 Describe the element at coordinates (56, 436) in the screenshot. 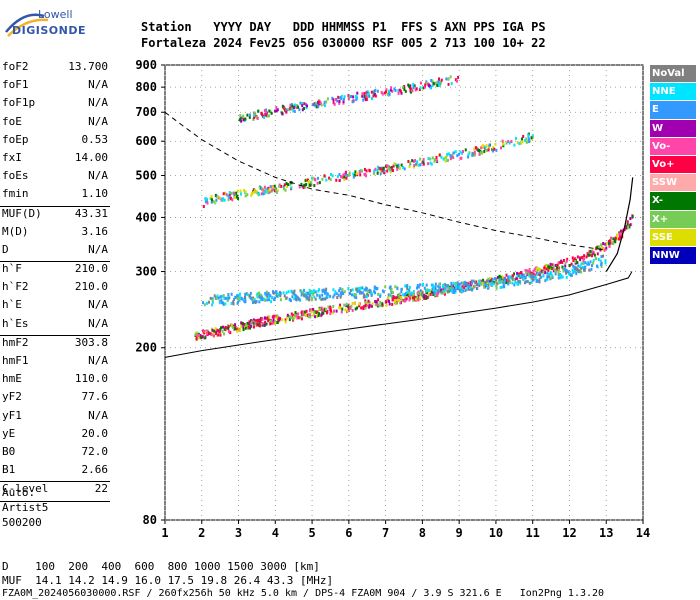

I see `param-row: yE 20.0` at that location.